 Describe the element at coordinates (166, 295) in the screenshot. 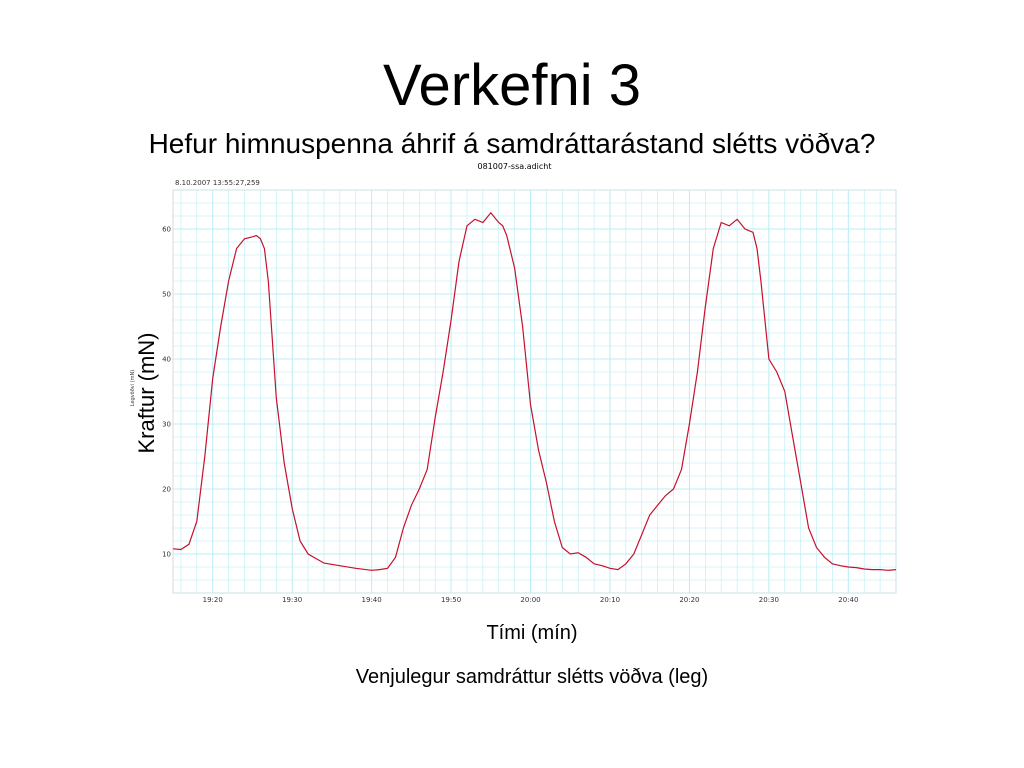

I see `y-tick-label: 50` at that location.